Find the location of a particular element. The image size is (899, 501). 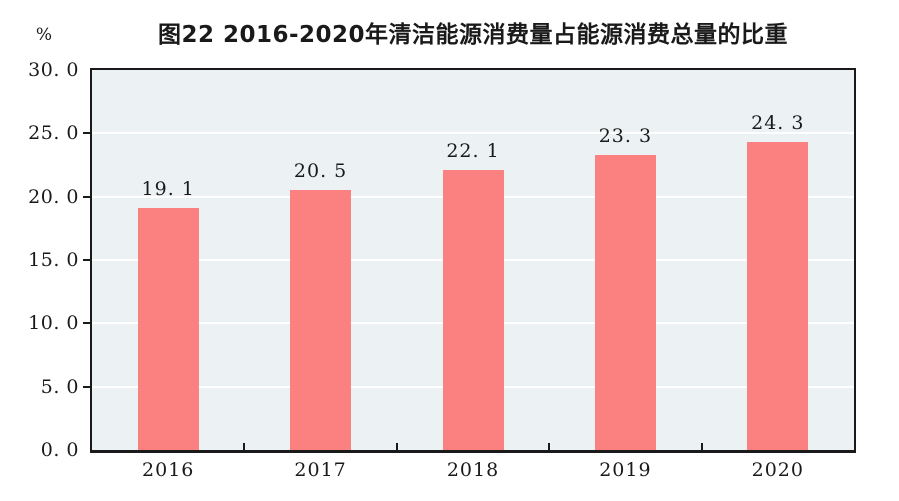

chart-title: 图22 2016-2020年清洁能源消费量占能源消费总量的比重 is located at coordinates (473, 35).